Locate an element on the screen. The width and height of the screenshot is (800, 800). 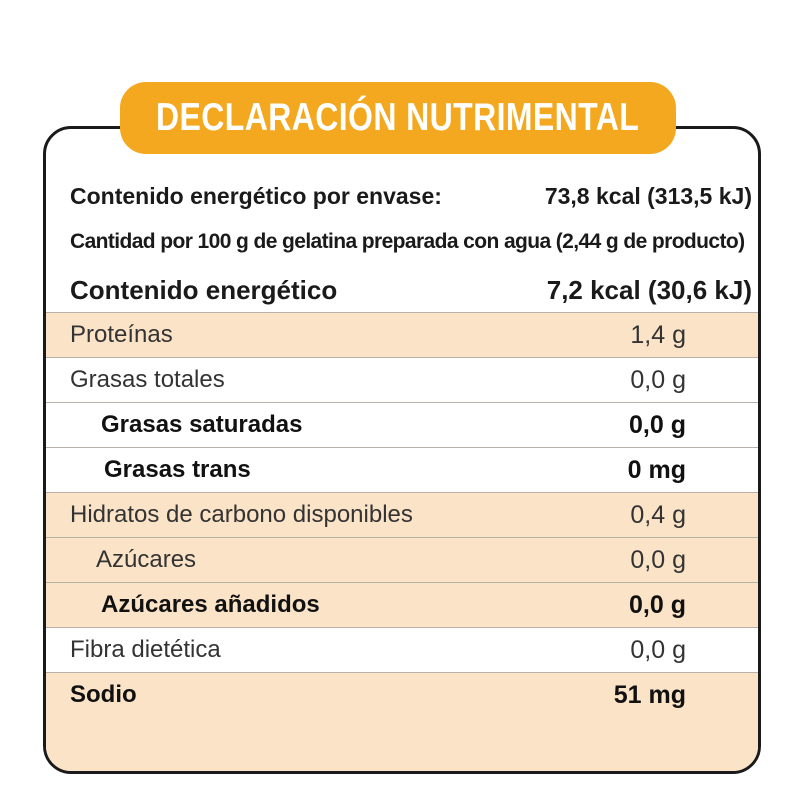
table-row: Azúcares 0,0 g is located at coordinates (402, 559).